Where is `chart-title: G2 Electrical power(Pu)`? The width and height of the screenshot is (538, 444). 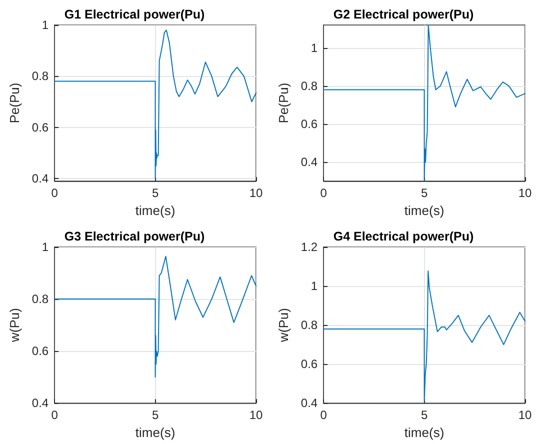
chart-title: G2 Electrical power(Pu) is located at coordinates (403, 15).